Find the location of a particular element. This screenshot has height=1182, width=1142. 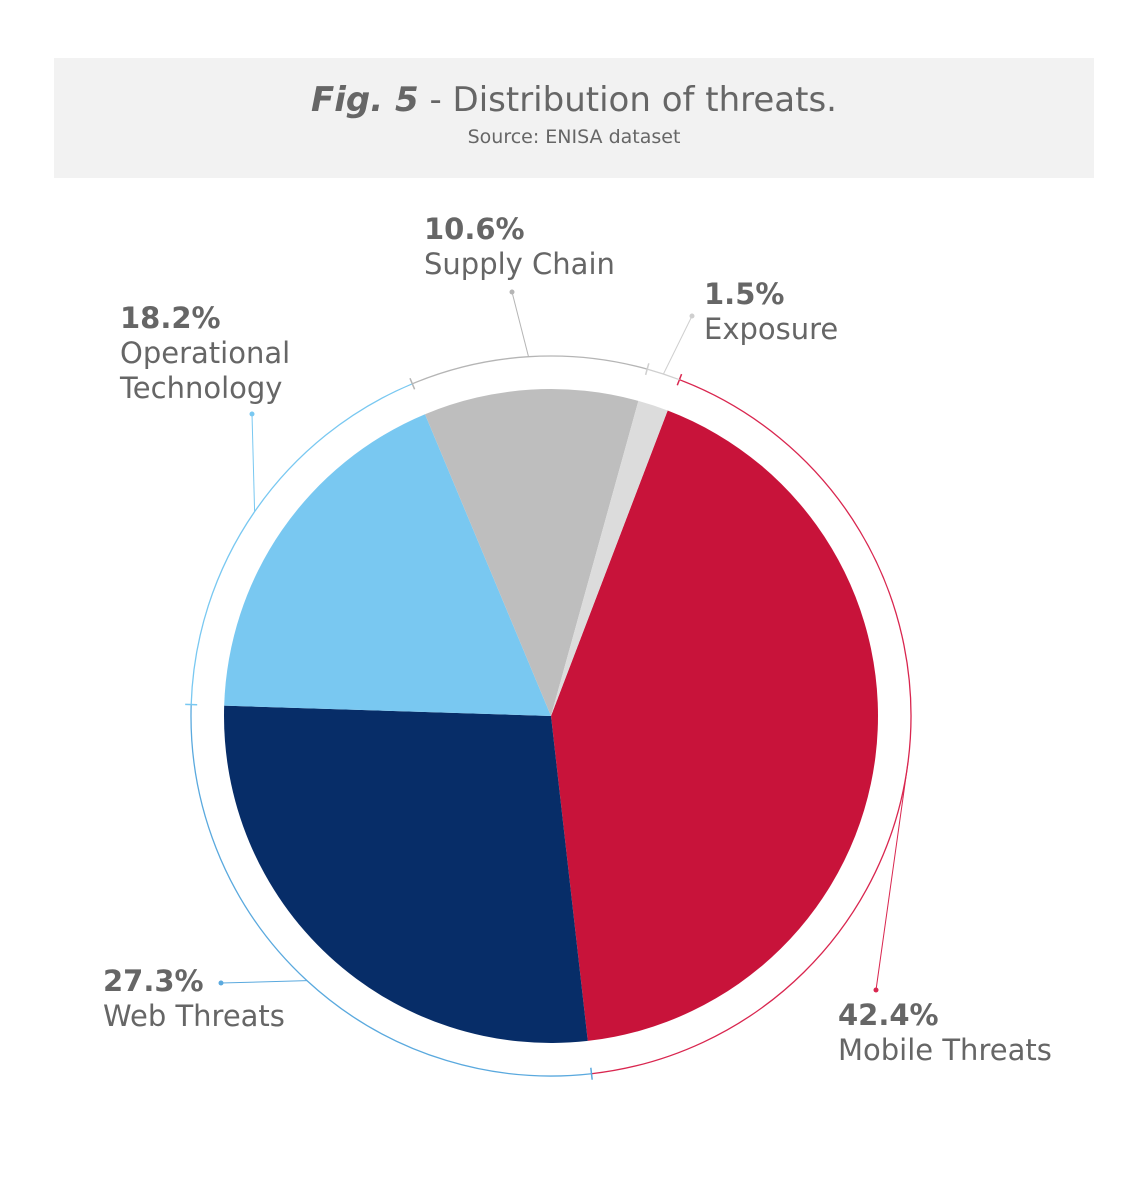

category-label: Exposure is located at coordinates (771, 329).